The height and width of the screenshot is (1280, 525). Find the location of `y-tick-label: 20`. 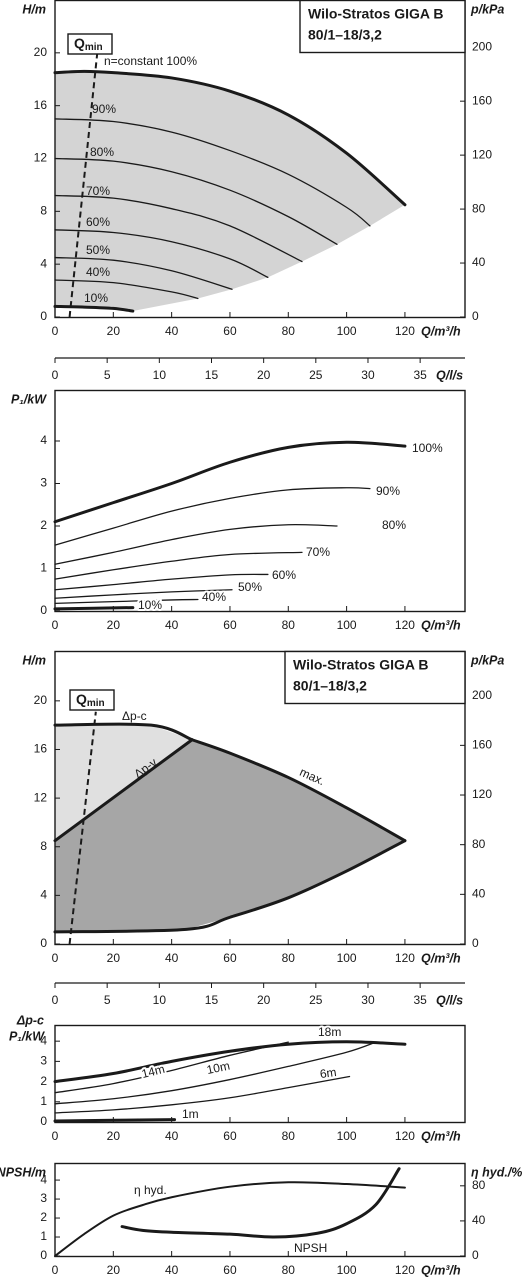

y-tick-label: 20 is located at coordinates (41, 700).